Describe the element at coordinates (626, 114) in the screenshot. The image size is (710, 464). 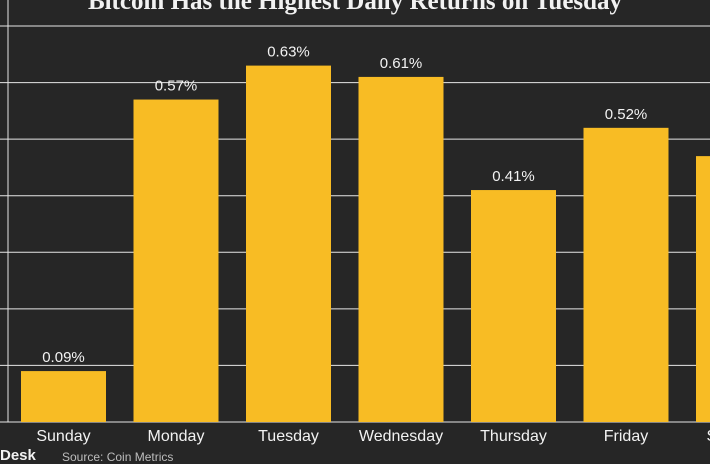
I see `data-label-friday: 0.52%` at that location.